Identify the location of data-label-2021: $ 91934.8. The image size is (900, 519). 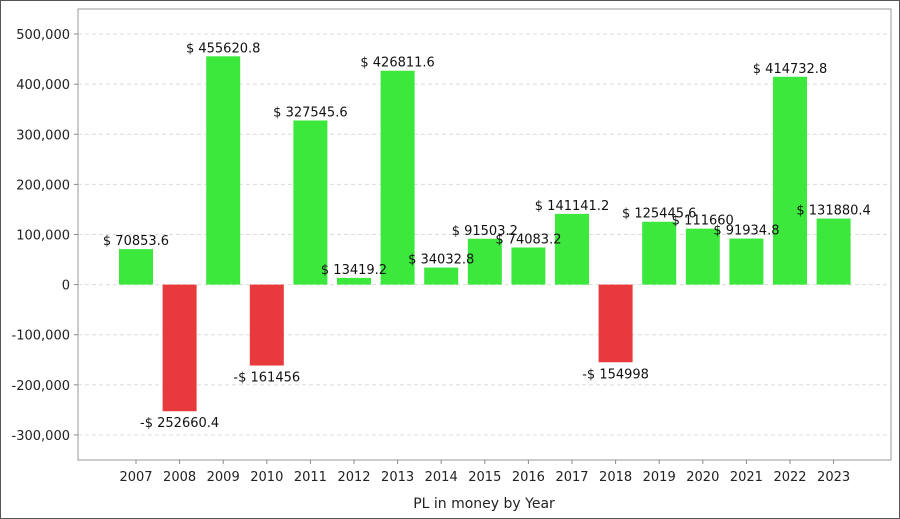
(746, 231).